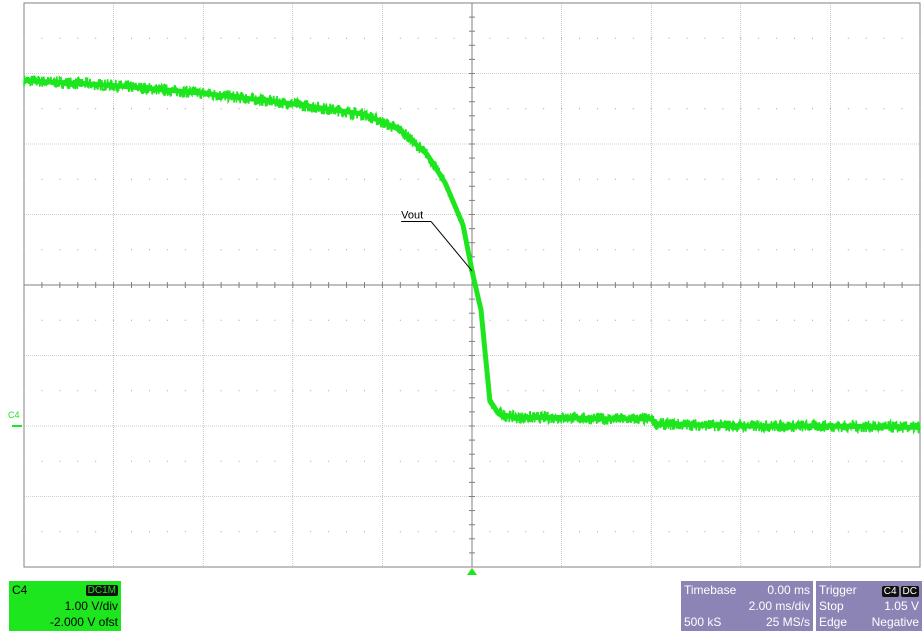 The image size is (922, 634). I want to click on channel-name: C4, so click(20, 589).